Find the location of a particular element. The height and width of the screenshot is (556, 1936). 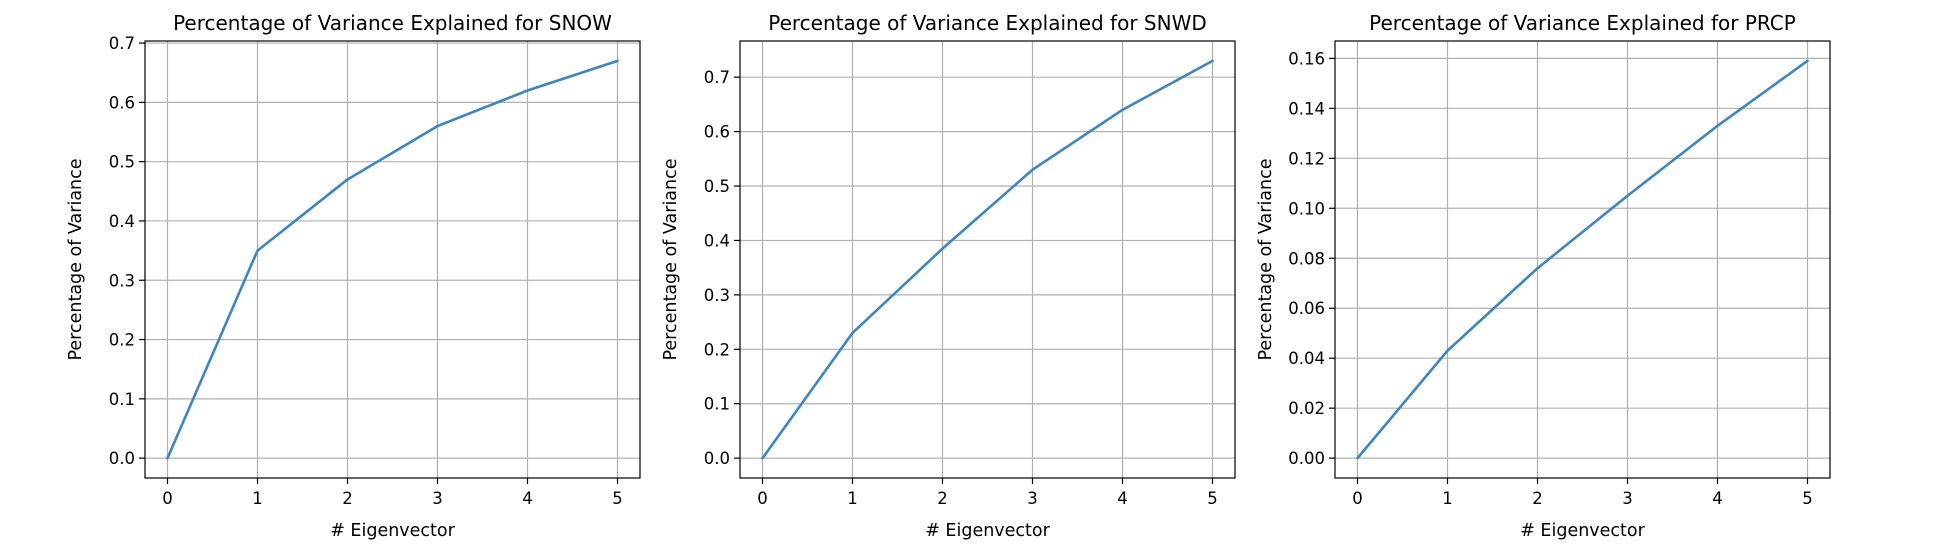

y-tick-label: 0.08 is located at coordinates (1306, 258).